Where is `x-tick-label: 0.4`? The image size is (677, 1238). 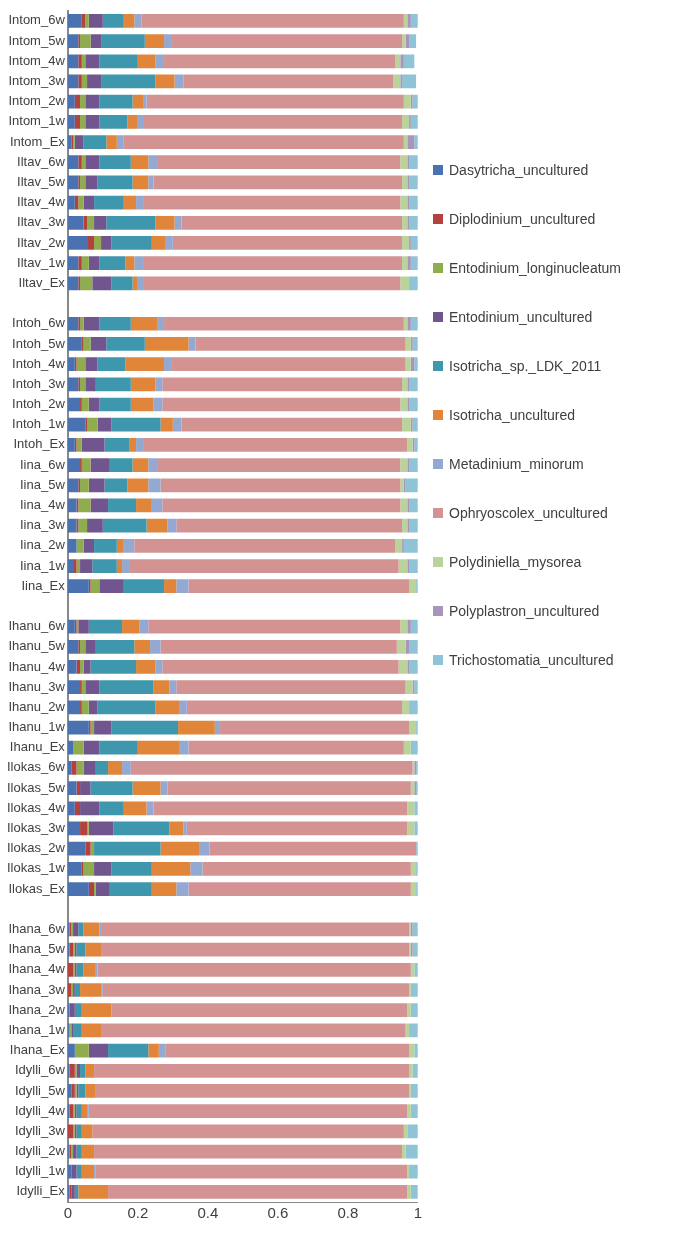
x-tick-label: 0.4 is located at coordinates (208, 1213).